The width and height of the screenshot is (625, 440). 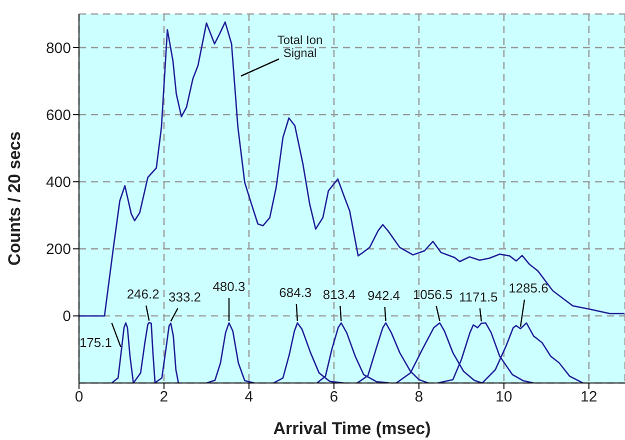 What do you see at coordinates (419, 397) in the screenshot?
I see `x-tick-label: 8` at bounding box center [419, 397].